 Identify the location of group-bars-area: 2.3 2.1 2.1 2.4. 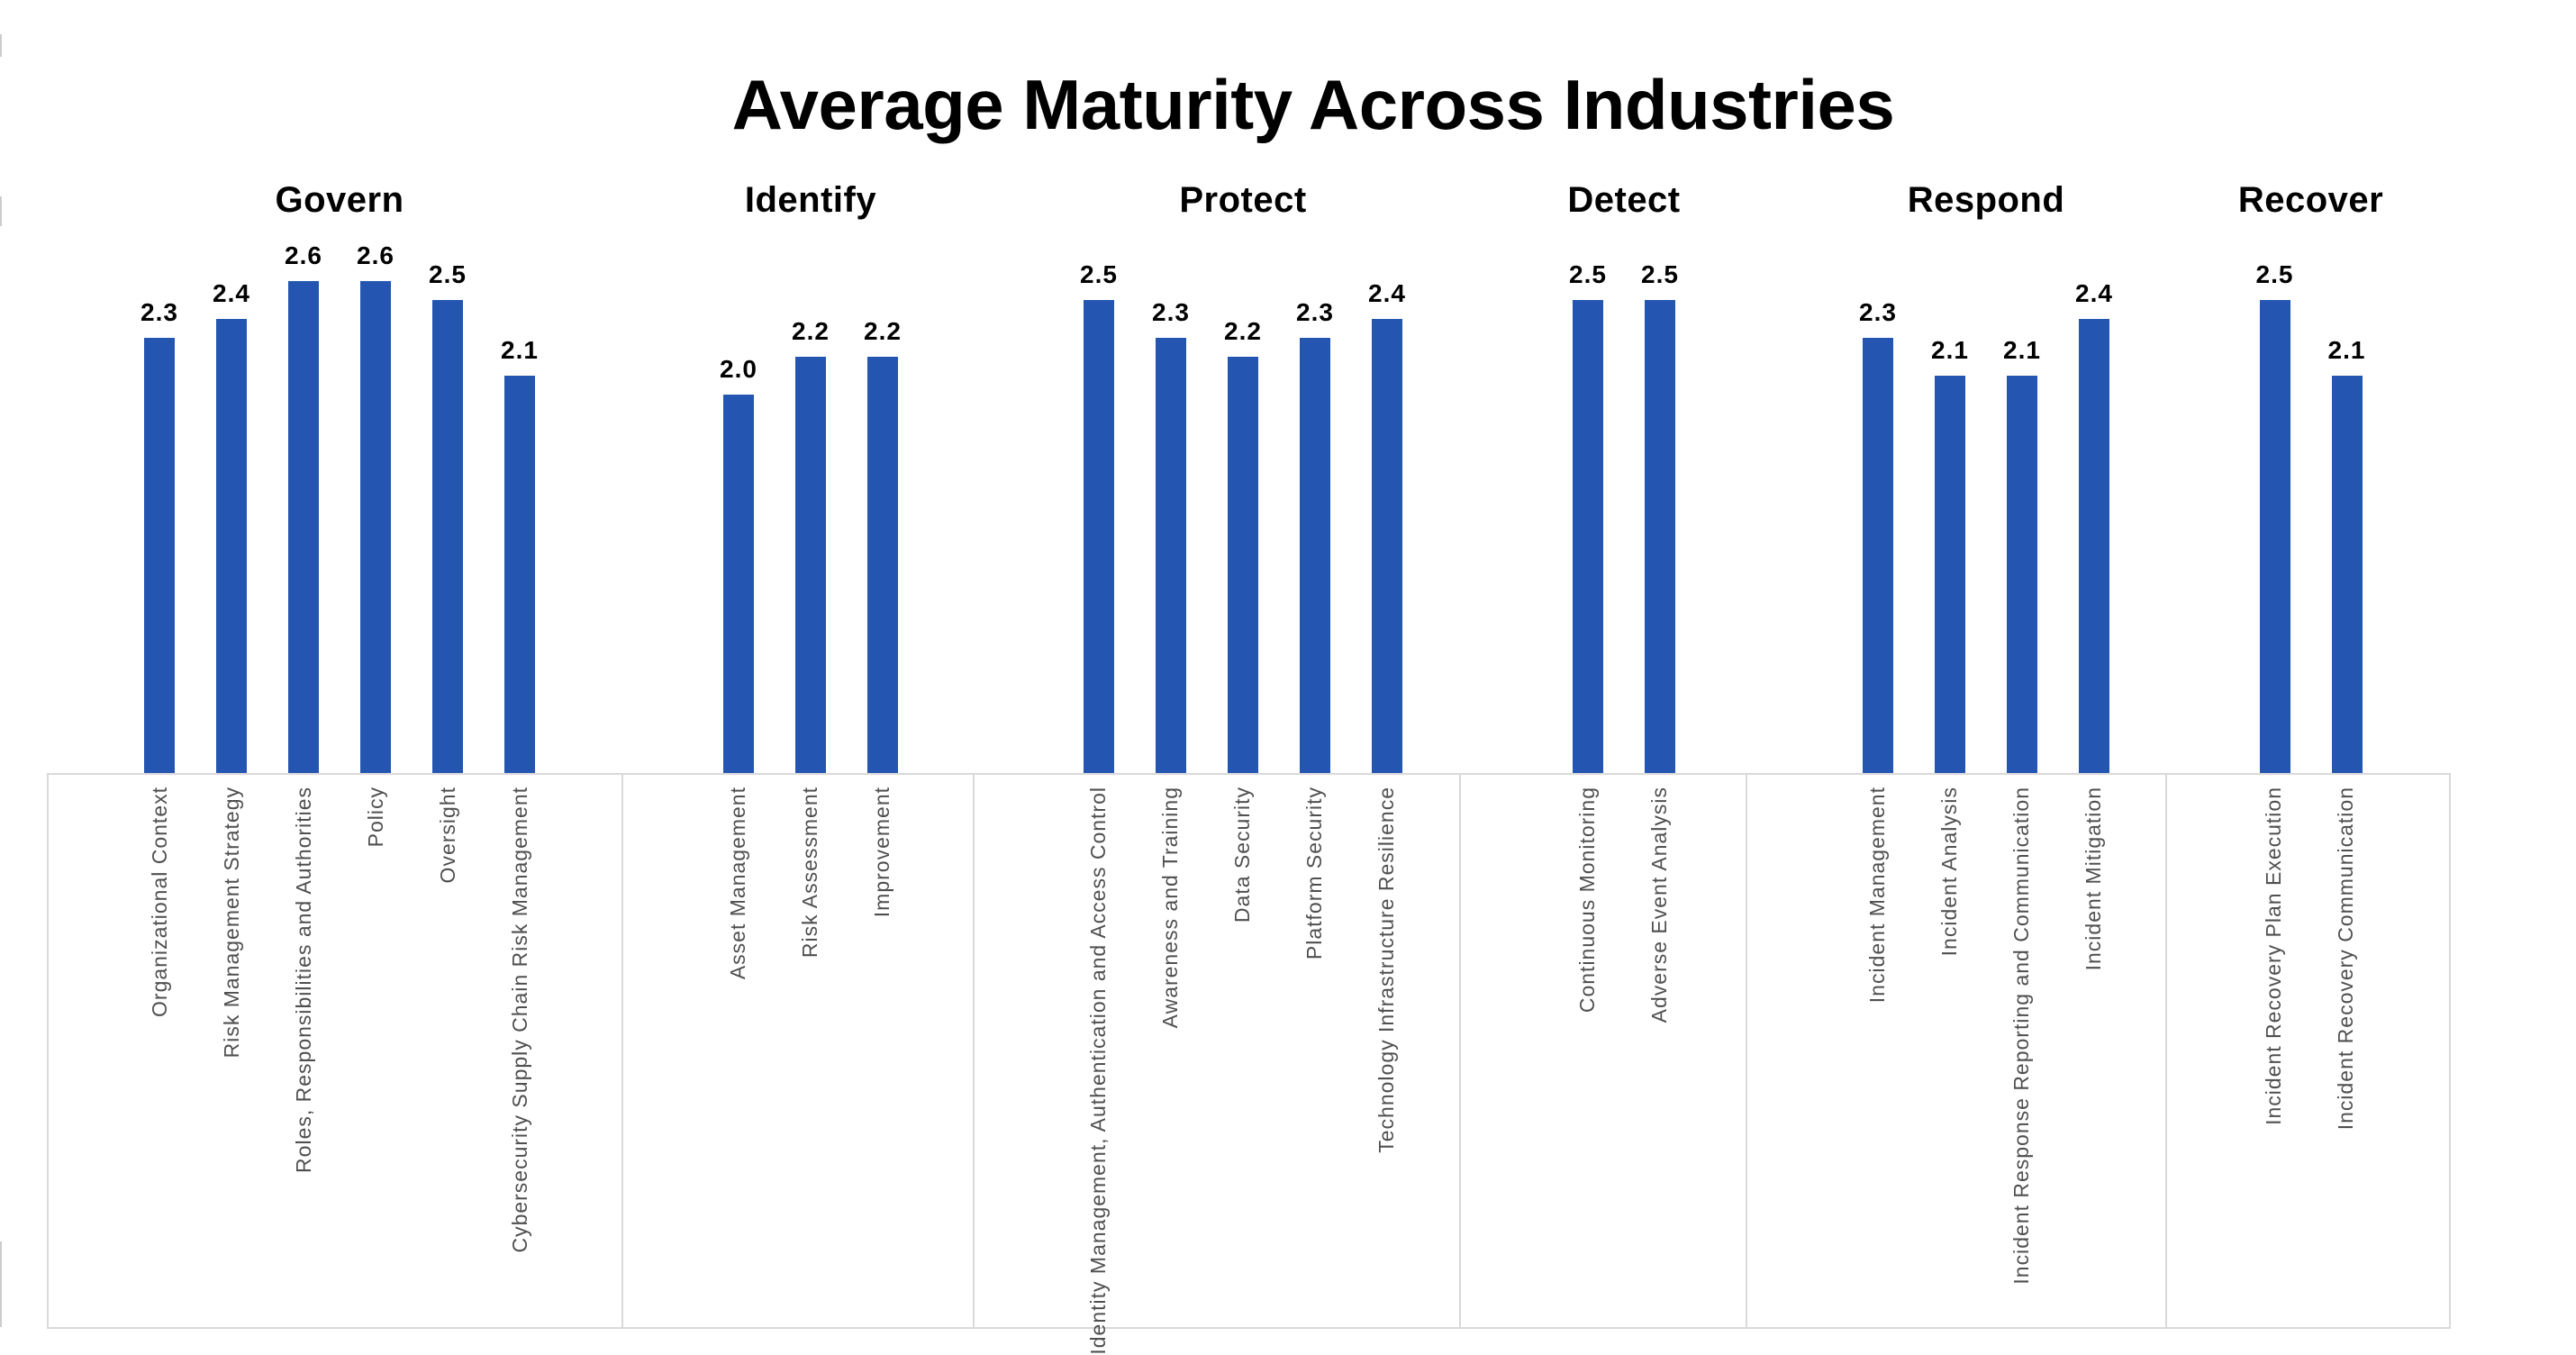
(1957, 501).